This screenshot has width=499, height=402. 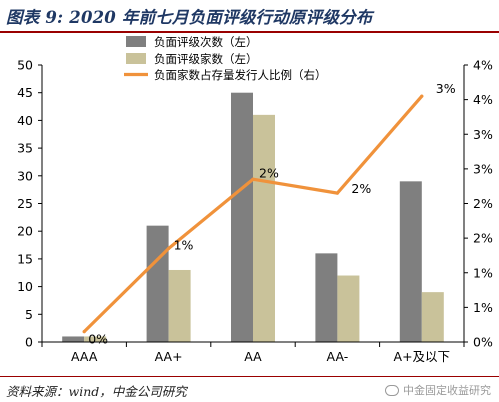 I want to click on figure-title: 图表 9: 2020 年前七月负面评级行动原评级分布, so click(x=189, y=17).